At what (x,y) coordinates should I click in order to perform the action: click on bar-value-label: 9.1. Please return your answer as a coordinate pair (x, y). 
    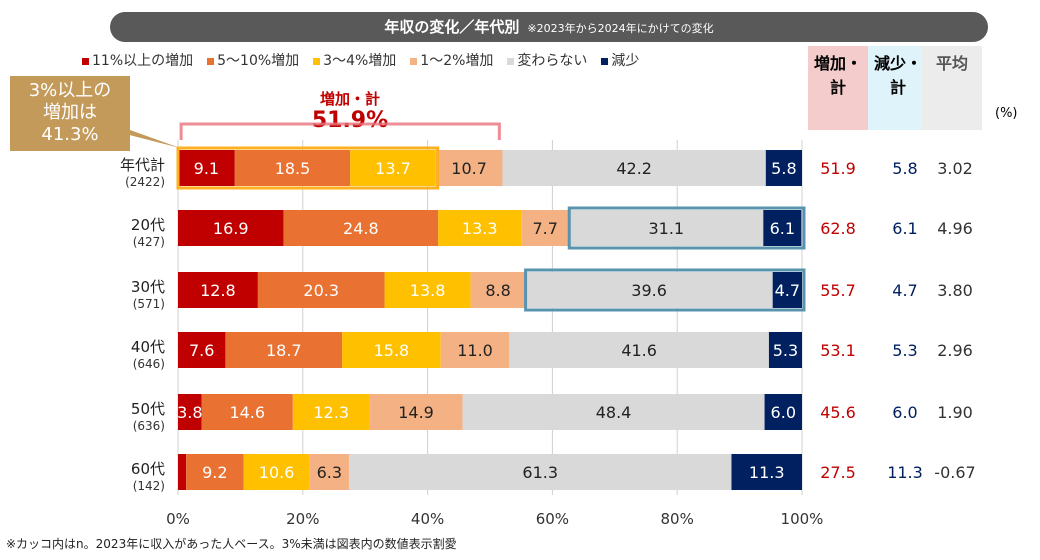
    Looking at the image, I should click on (206, 168).